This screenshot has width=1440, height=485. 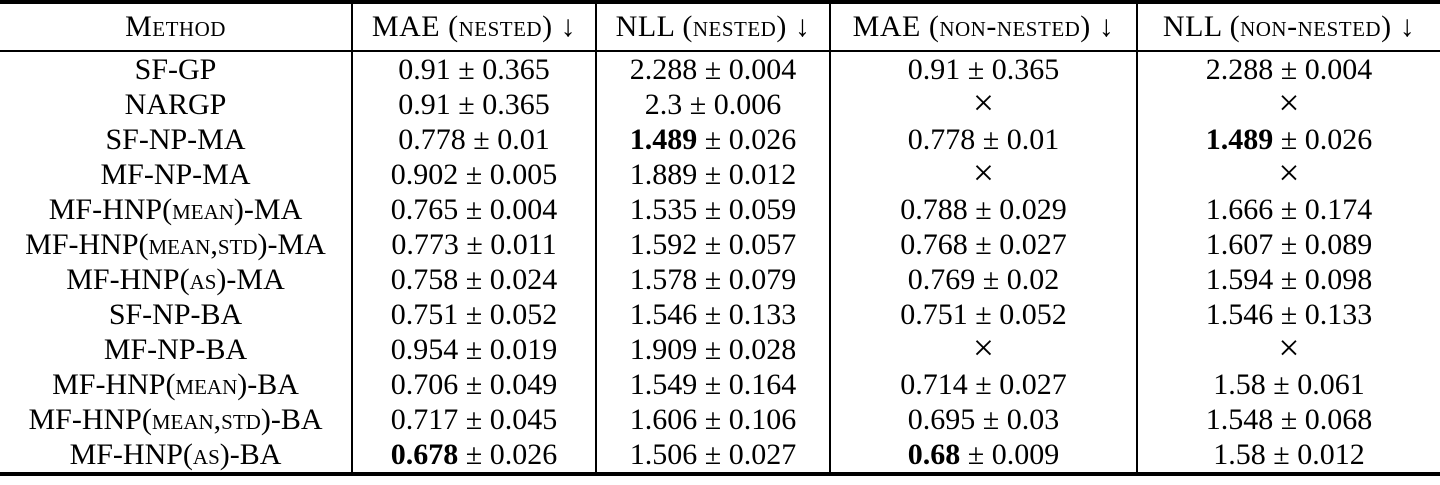 I want to click on error-value: ± 0.02, so click(x=1017, y=279).